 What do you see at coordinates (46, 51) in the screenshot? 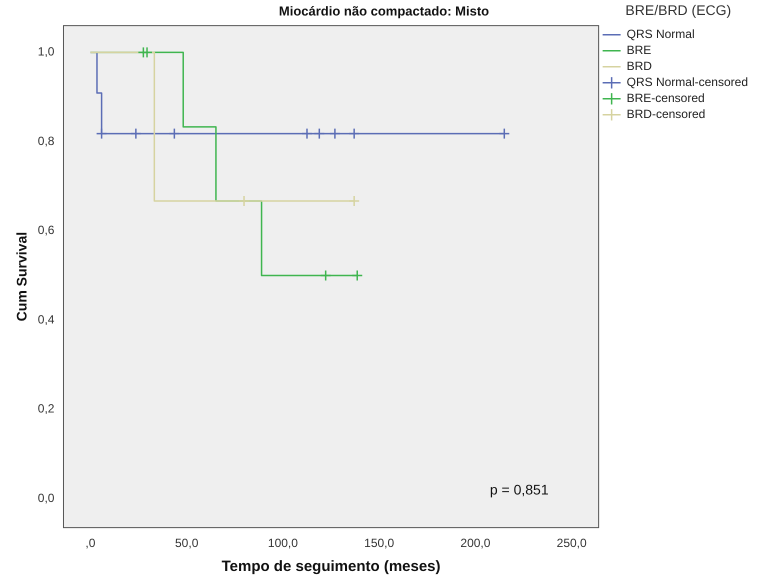
I see `y-tick-label: 1,0` at bounding box center [46, 51].